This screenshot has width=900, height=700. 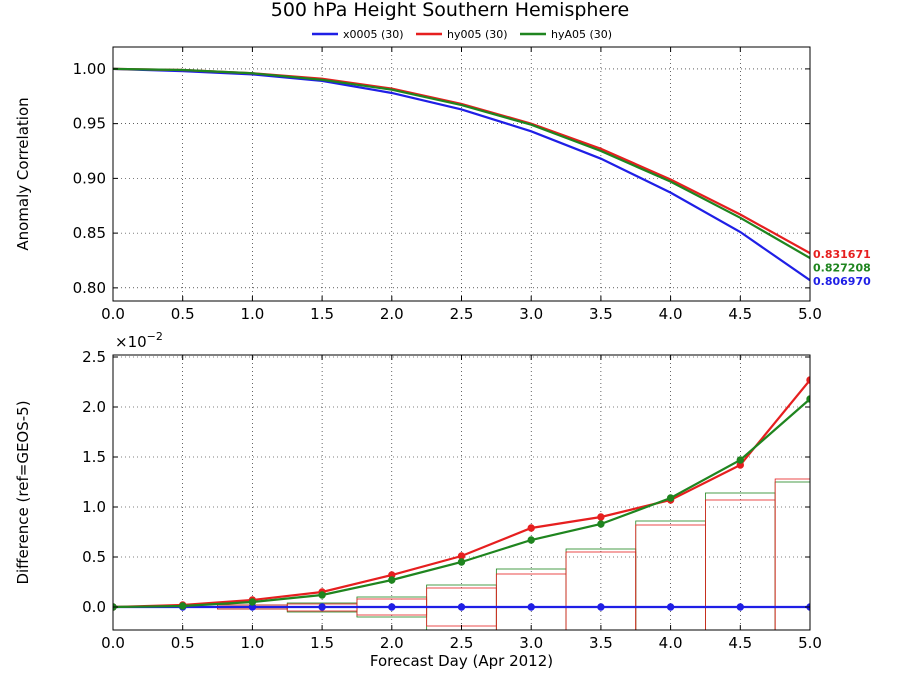 I want to click on legend-label: hy005 (30), so click(x=477, y=34).